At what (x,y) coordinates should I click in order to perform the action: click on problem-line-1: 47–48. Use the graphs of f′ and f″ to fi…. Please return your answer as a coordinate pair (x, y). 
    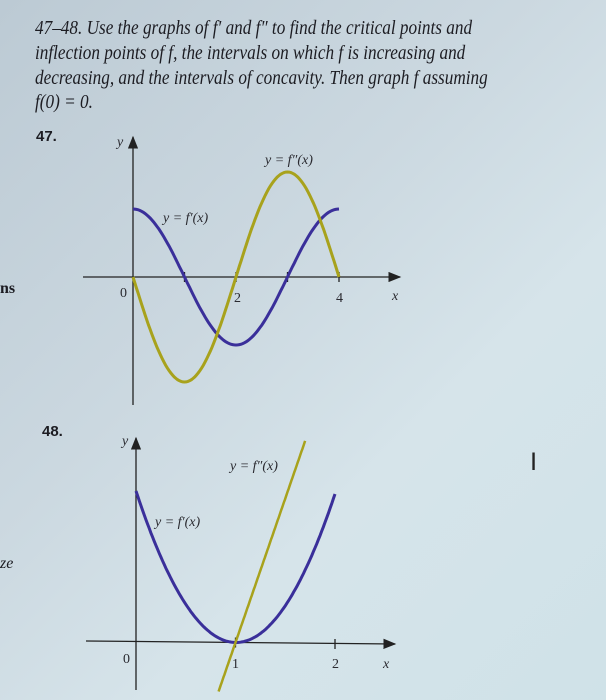
    Looking at the image, I should click on (254, 28).